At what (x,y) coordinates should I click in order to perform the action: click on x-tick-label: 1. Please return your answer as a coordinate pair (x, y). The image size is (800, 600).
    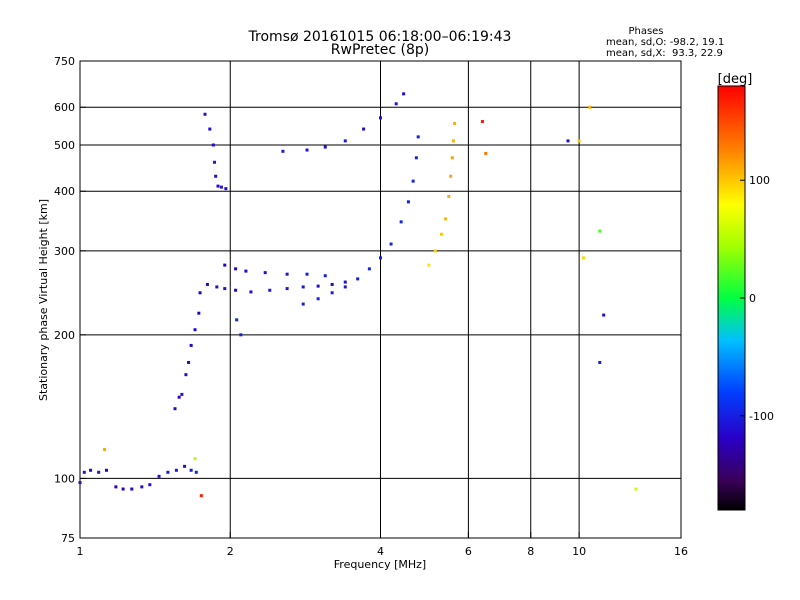
    Looking at the image, I should click on (80, 551).